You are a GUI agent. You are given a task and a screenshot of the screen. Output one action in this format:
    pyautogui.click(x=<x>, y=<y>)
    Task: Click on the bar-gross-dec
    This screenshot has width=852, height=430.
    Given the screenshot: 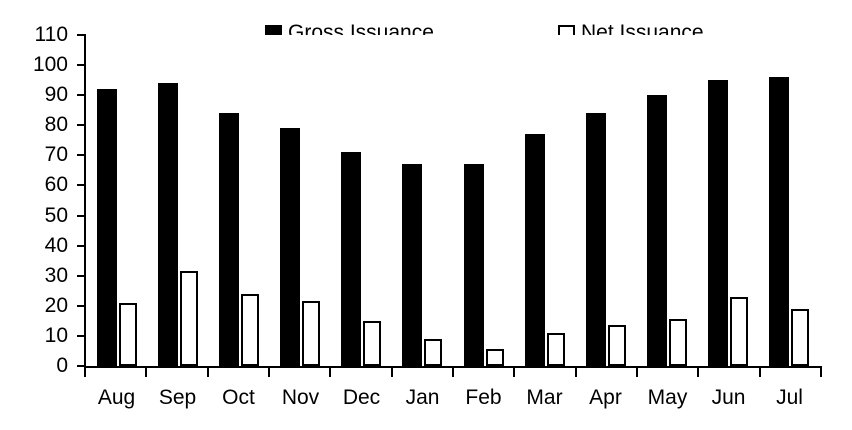 What is the action you would take?
    pyautogui.click(x=351, y=259)
    